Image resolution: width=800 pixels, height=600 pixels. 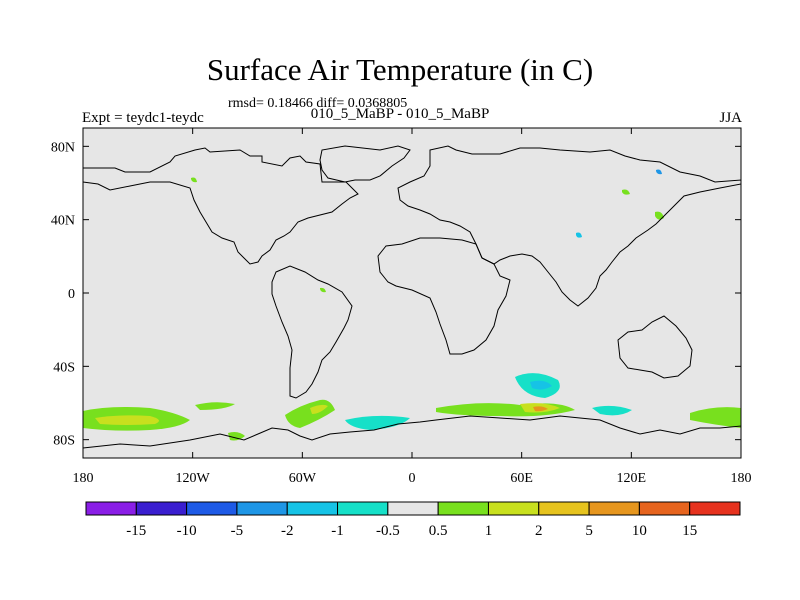 What do you see at coordinates (63, 147) in the screenshot?
I see `y-tick-label: 80N` at bounding box center [63, 147].